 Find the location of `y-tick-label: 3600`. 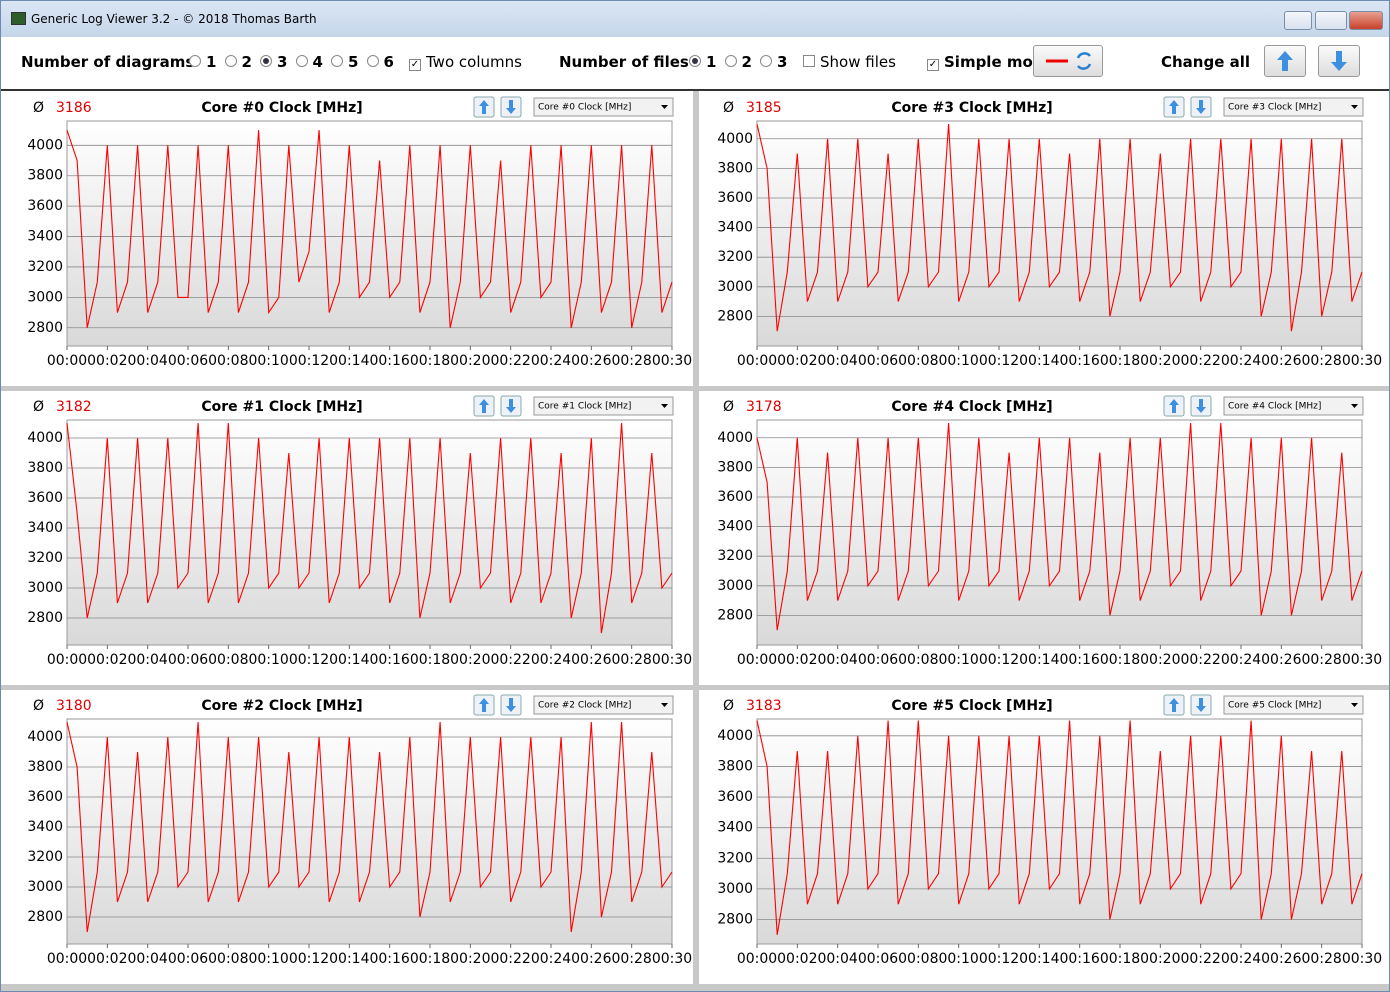

y-tick-label: 3600 is located at coordinates (735, 198).